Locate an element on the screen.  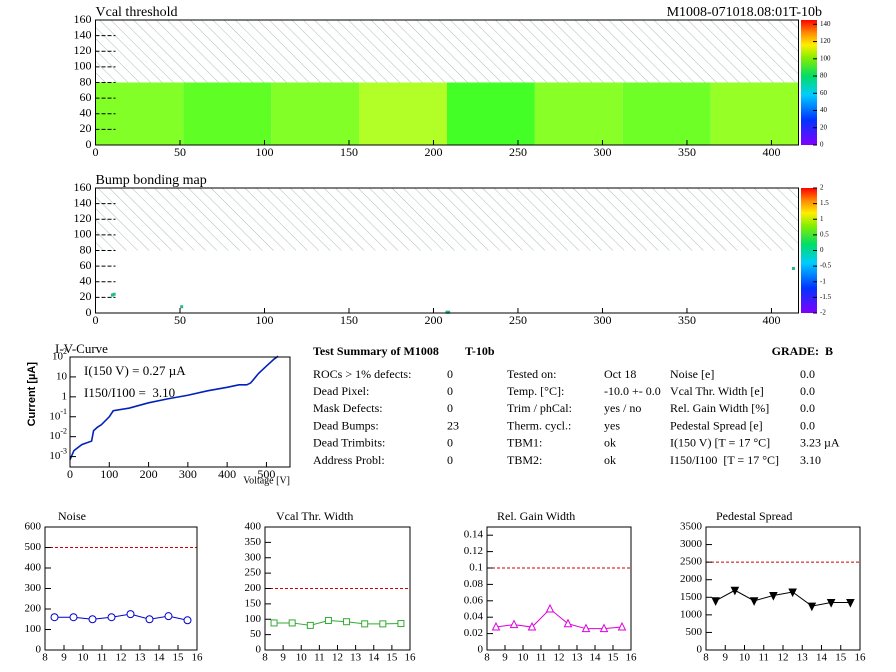
summary-tag: T-10b is located at coordinates (480, 351).